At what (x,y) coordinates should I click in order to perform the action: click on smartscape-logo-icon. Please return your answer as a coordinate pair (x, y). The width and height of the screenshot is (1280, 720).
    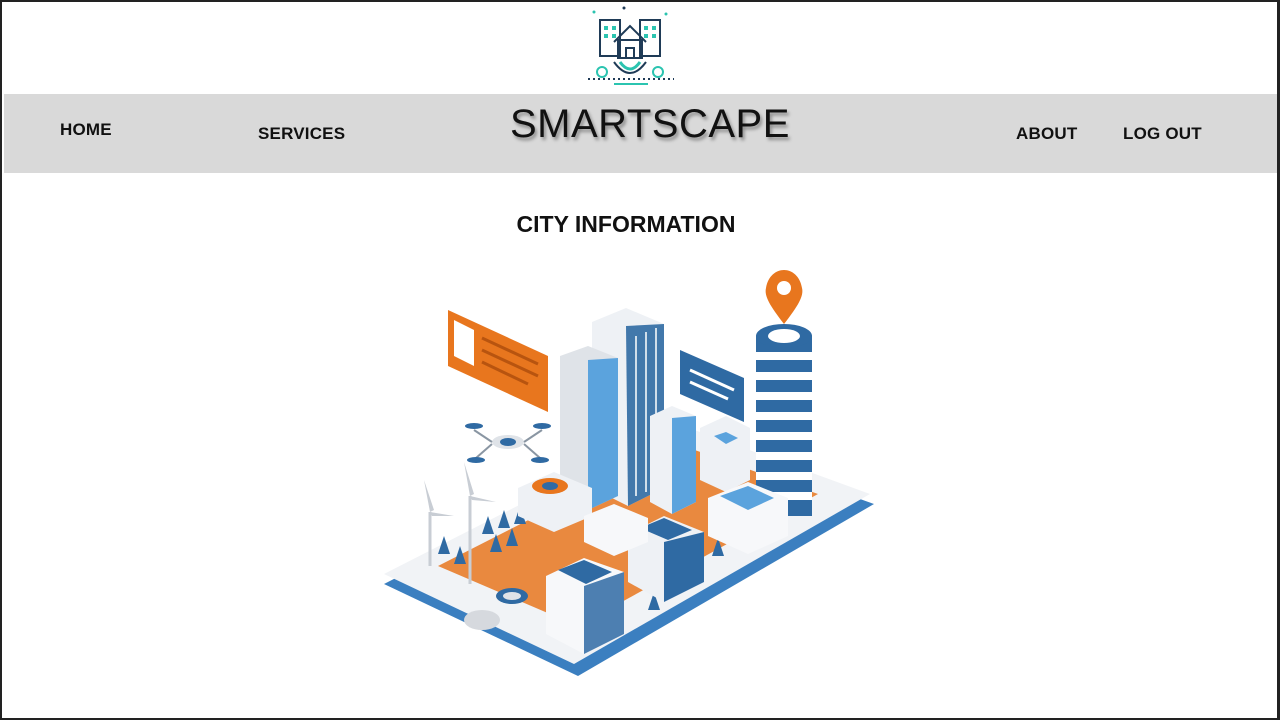
    Looking at the image, I should click on (631, 46).